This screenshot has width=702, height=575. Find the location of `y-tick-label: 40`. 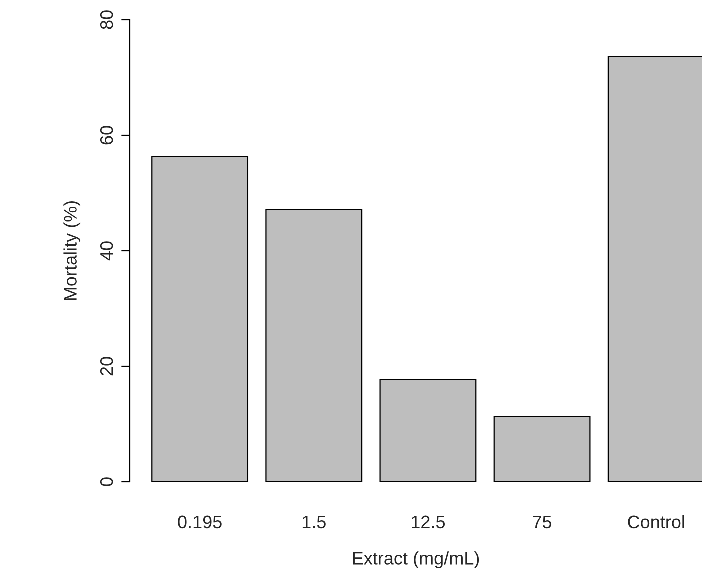

y-tick-label: 40 is located at coordinates (107, 251).